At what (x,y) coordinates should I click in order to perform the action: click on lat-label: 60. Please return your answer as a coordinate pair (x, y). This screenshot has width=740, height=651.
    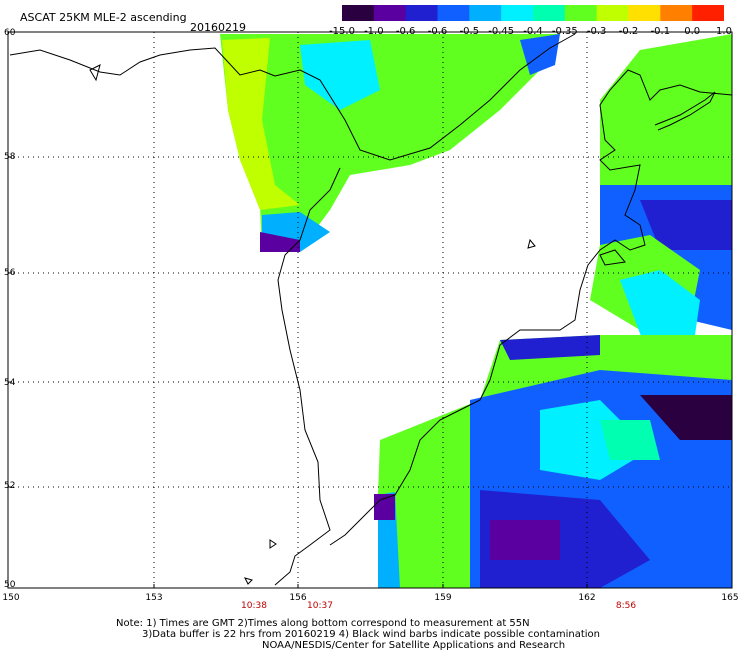
    Looking at the image, I should click on (10, 33).